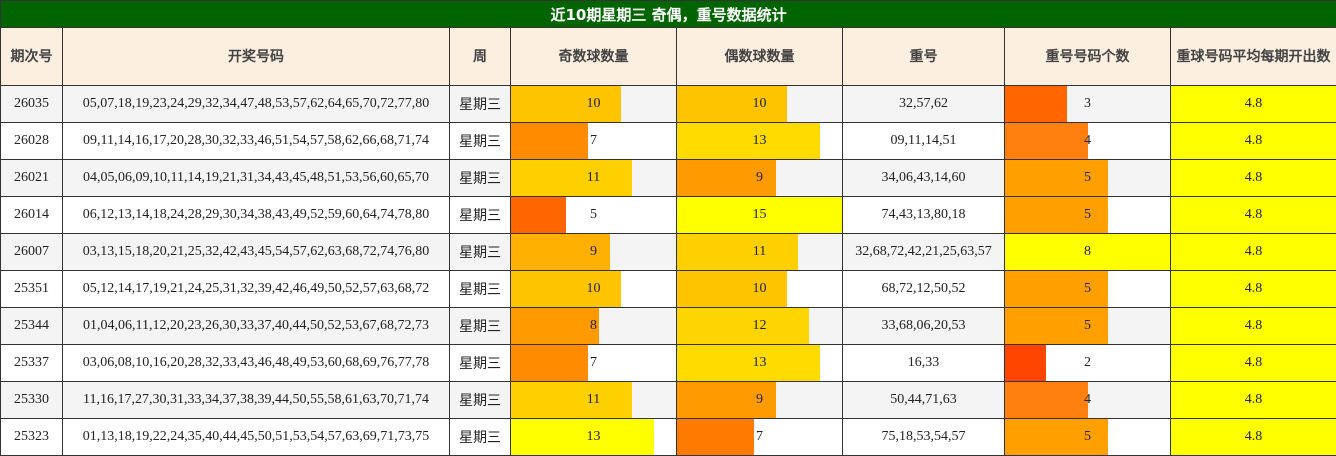 Image resolution: width=1336 pixels, height=456 pixels. I want to click on odd-count-cell: 8, so click(594, 326).